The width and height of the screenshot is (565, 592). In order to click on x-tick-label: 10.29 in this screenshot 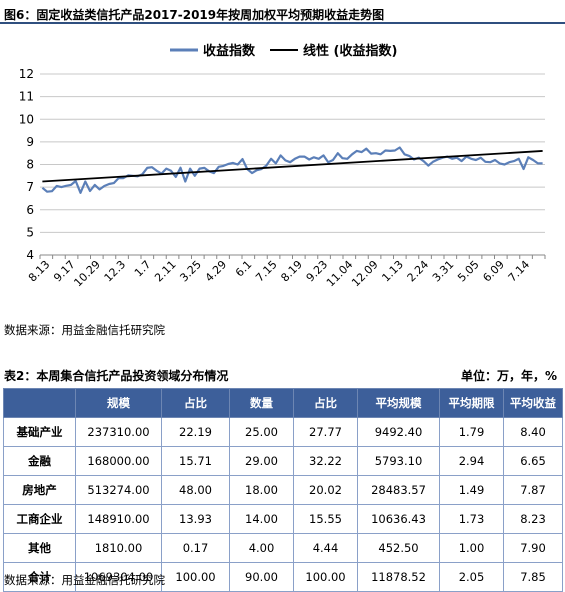, I will do `click(86, 273)`.